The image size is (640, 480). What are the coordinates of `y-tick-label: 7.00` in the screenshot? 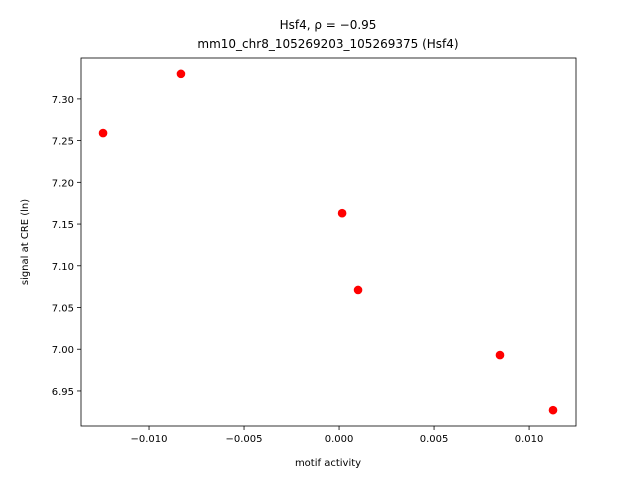 It's located at (63, 350).